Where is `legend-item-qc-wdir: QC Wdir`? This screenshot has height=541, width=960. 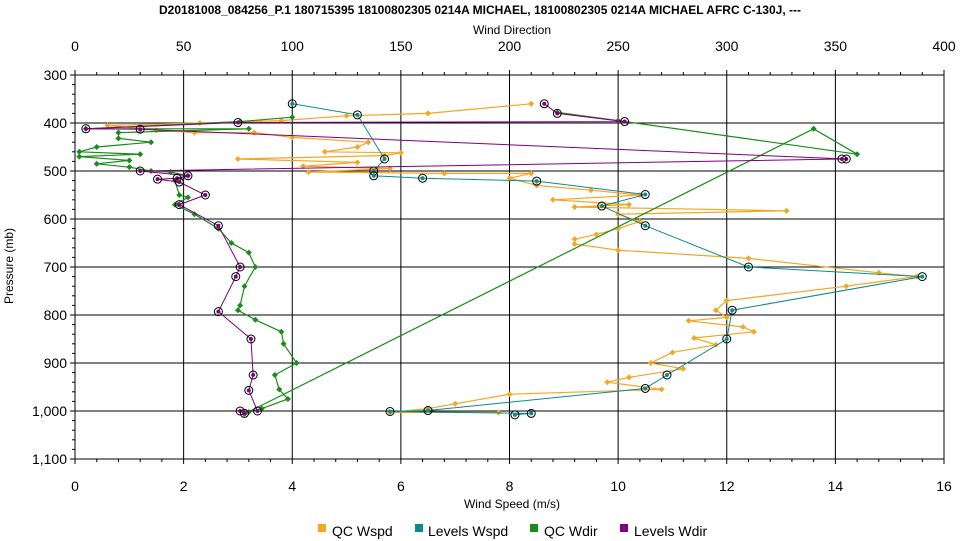 legend-item-qc-wdir: QC Wdir is located at coordinates (564, 531).